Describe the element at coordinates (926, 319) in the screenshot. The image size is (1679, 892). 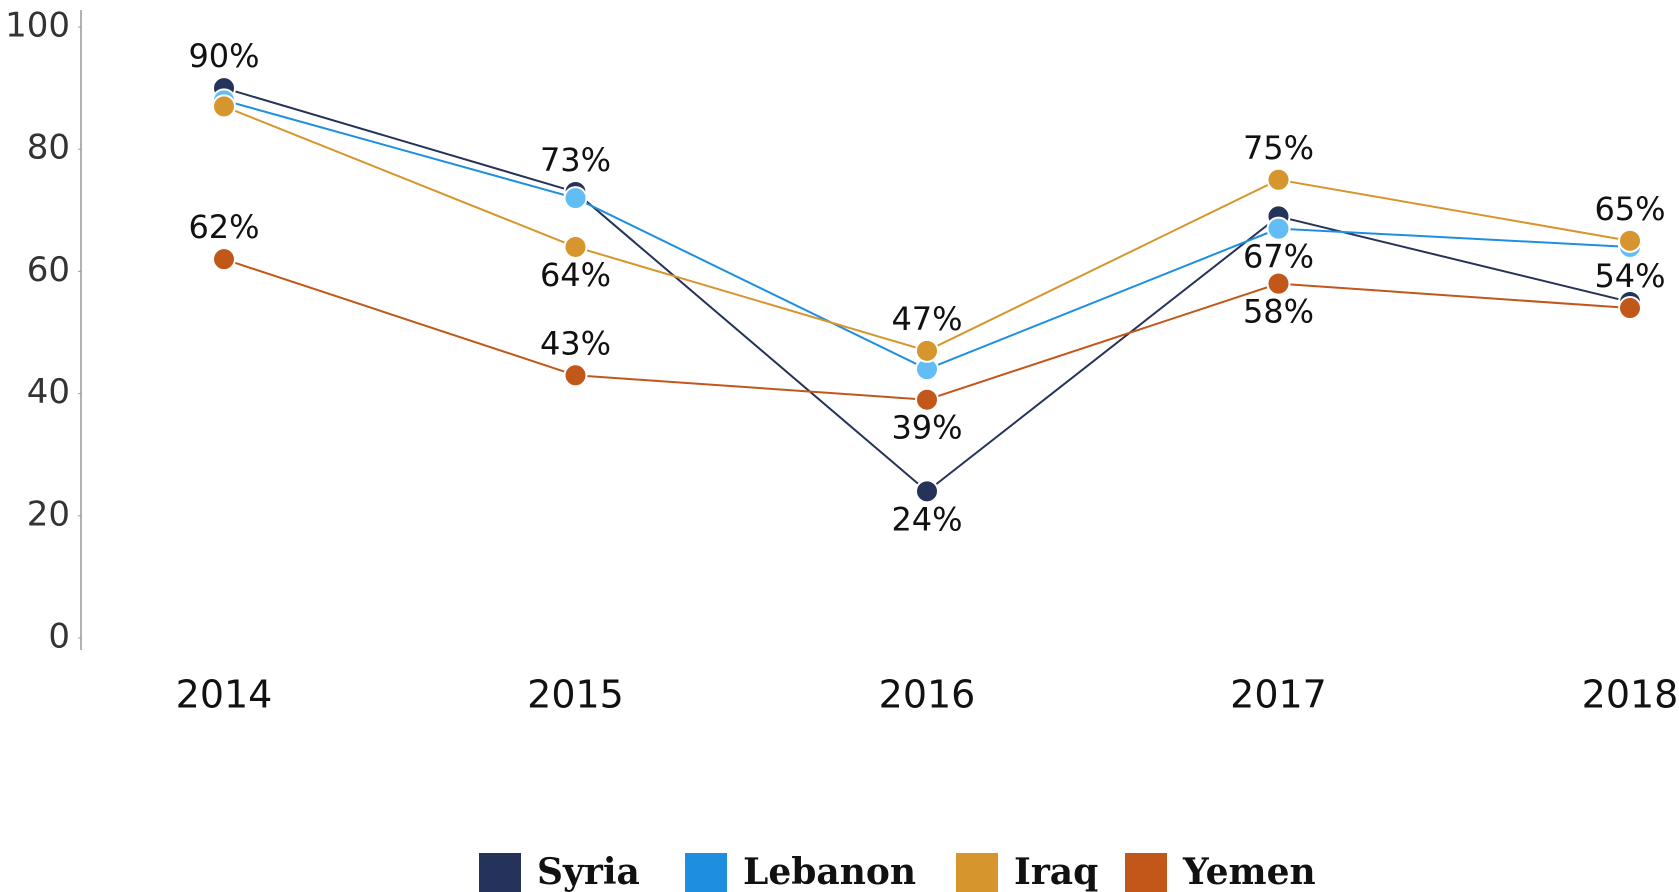
I see `data-label: 47%` at that location.